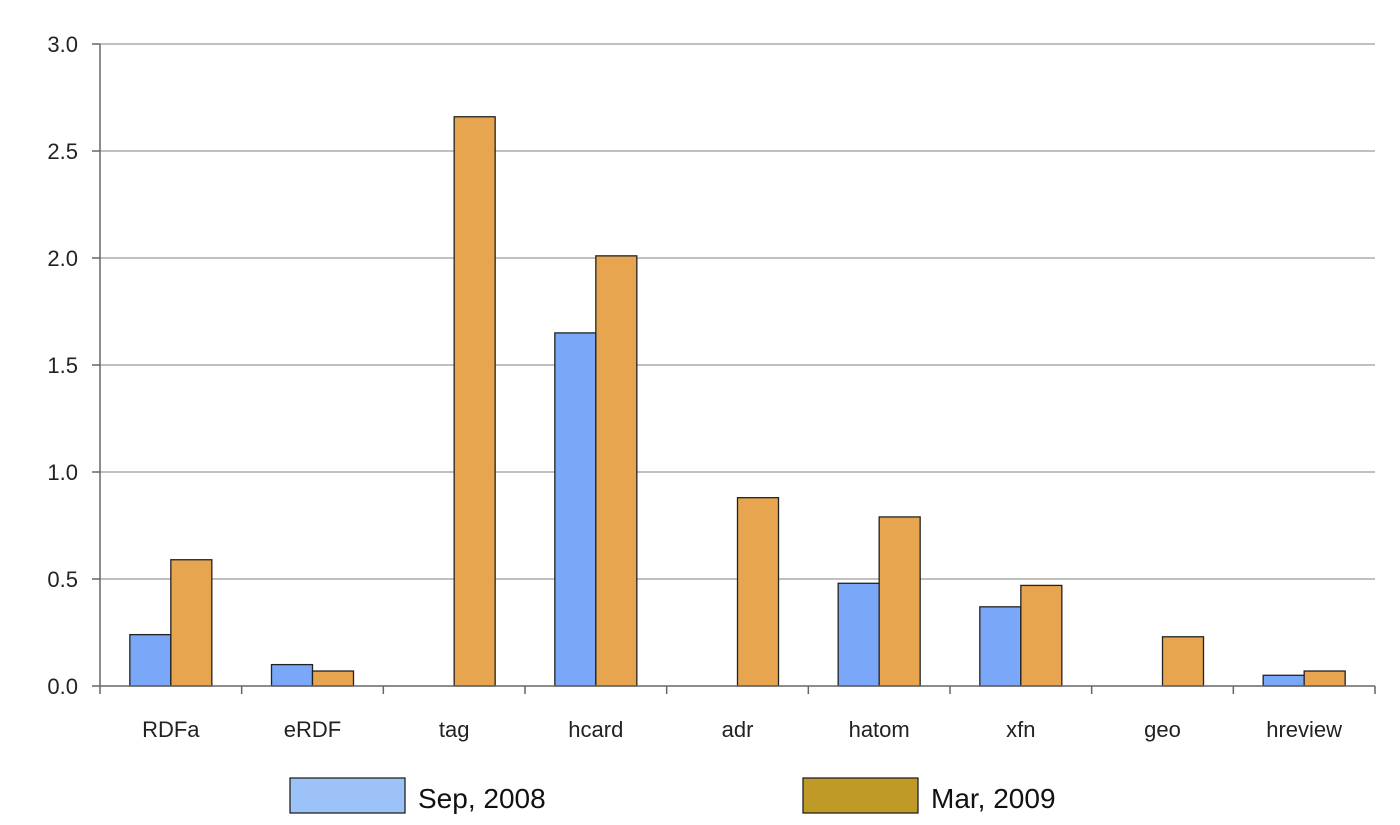 Image resolution: width=1400 pixels, height=825 pixels. What do you see at coordinates (171, 729) in the screenshot?
I see `x-tick-label: RDFa` at bounding box center [171, 729].